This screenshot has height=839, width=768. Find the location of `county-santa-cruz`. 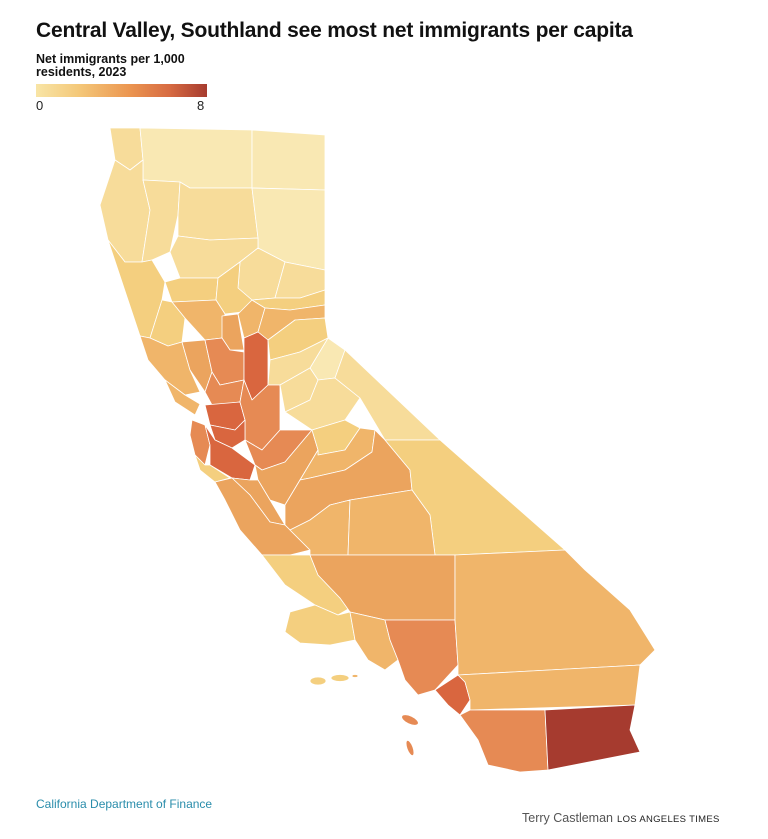

county-santa-cruz is located at coordinates (212, 468).